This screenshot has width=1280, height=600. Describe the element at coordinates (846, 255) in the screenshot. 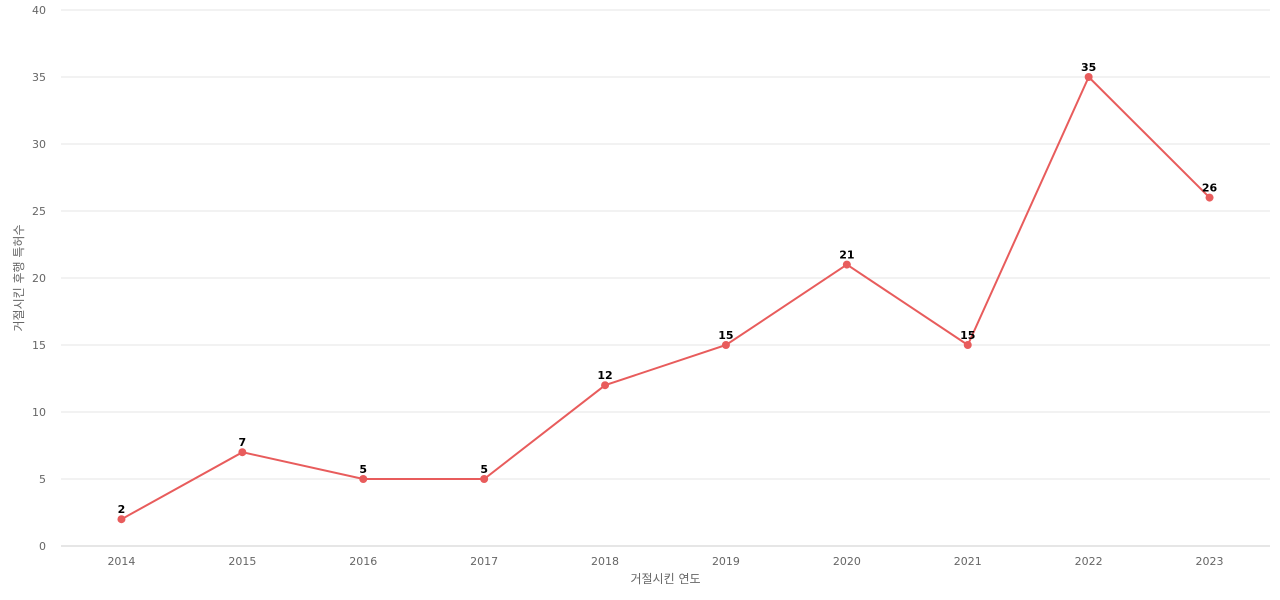

I see `data-label: 21` at that location.